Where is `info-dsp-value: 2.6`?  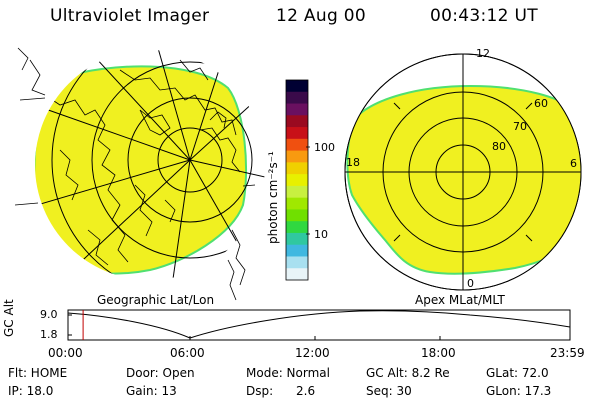
info-dsp-value: 2.6 is located at coordinates (306, 391).